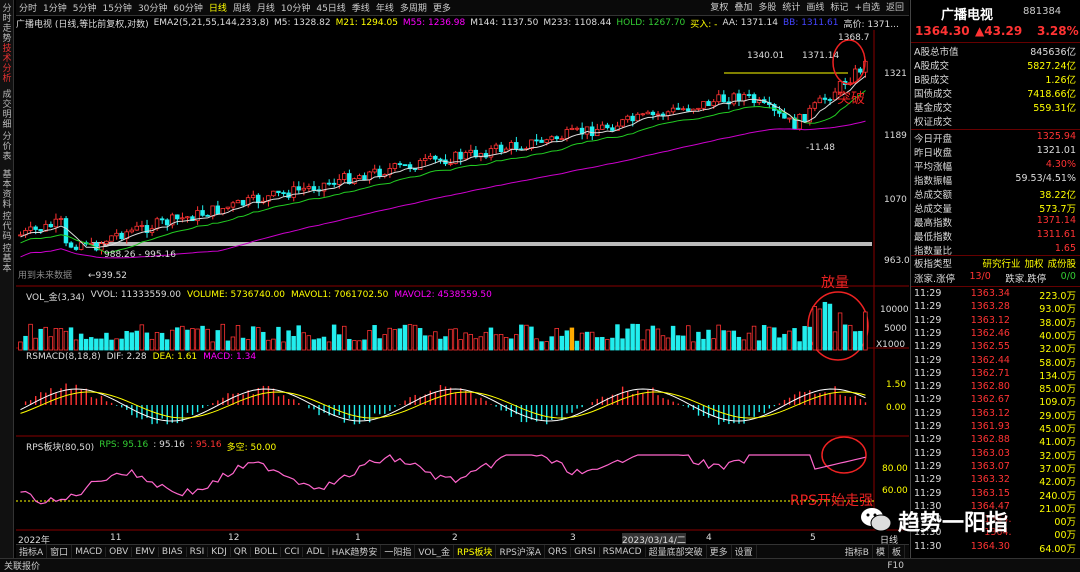 This screenshot has width=1080, height=572. What do you see at coordinates (676, 551) in the screenshot?
I see `indicator-tab: 超量底部突破` at bounding box center [676, 551].